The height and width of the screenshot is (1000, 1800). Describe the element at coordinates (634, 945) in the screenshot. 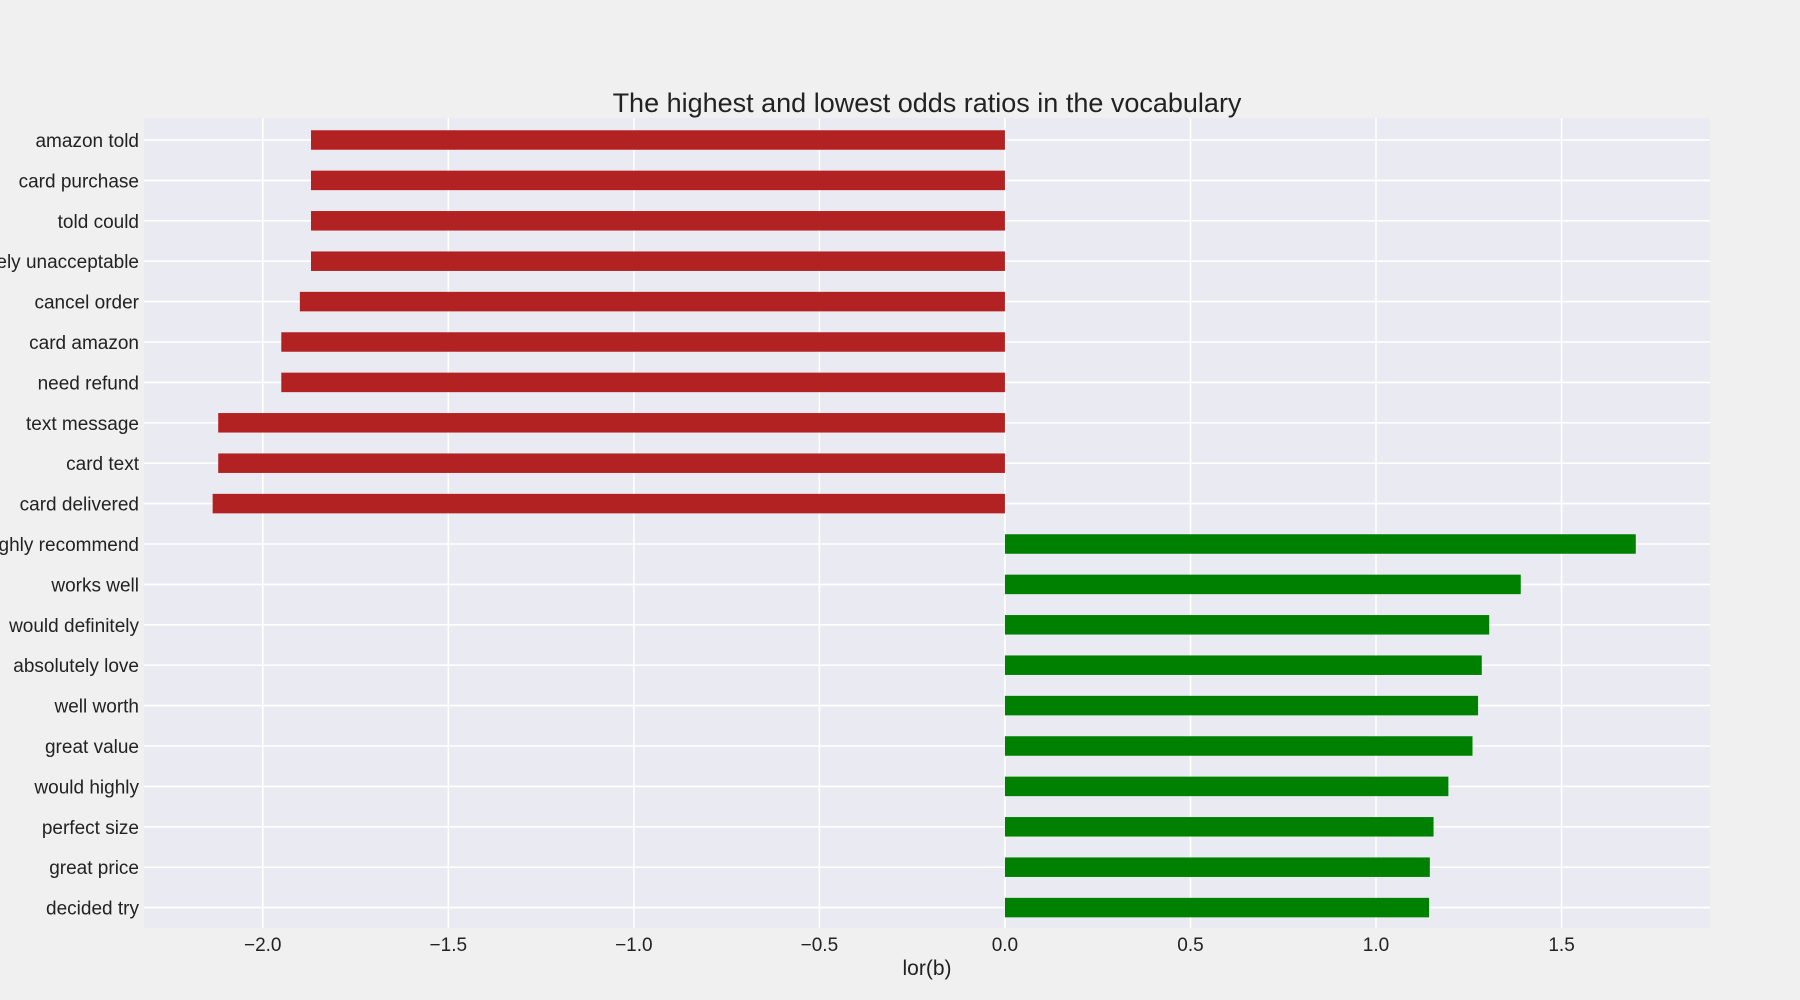

I see `x-tick-label: −1.0` at that location.